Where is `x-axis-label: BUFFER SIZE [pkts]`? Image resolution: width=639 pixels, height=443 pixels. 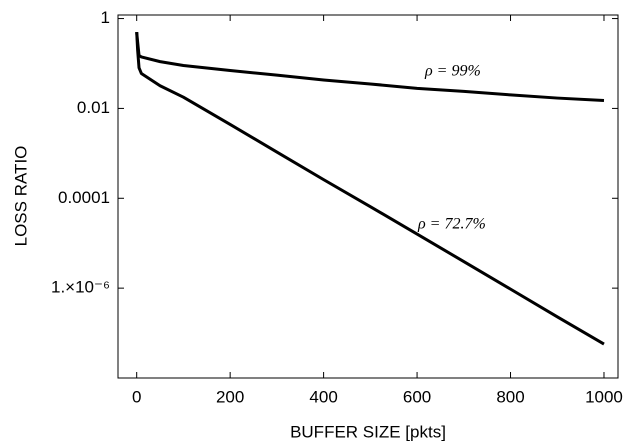 x-axis-label: BUFFER SIZE [pkts] is located at coordinates (368, 431).